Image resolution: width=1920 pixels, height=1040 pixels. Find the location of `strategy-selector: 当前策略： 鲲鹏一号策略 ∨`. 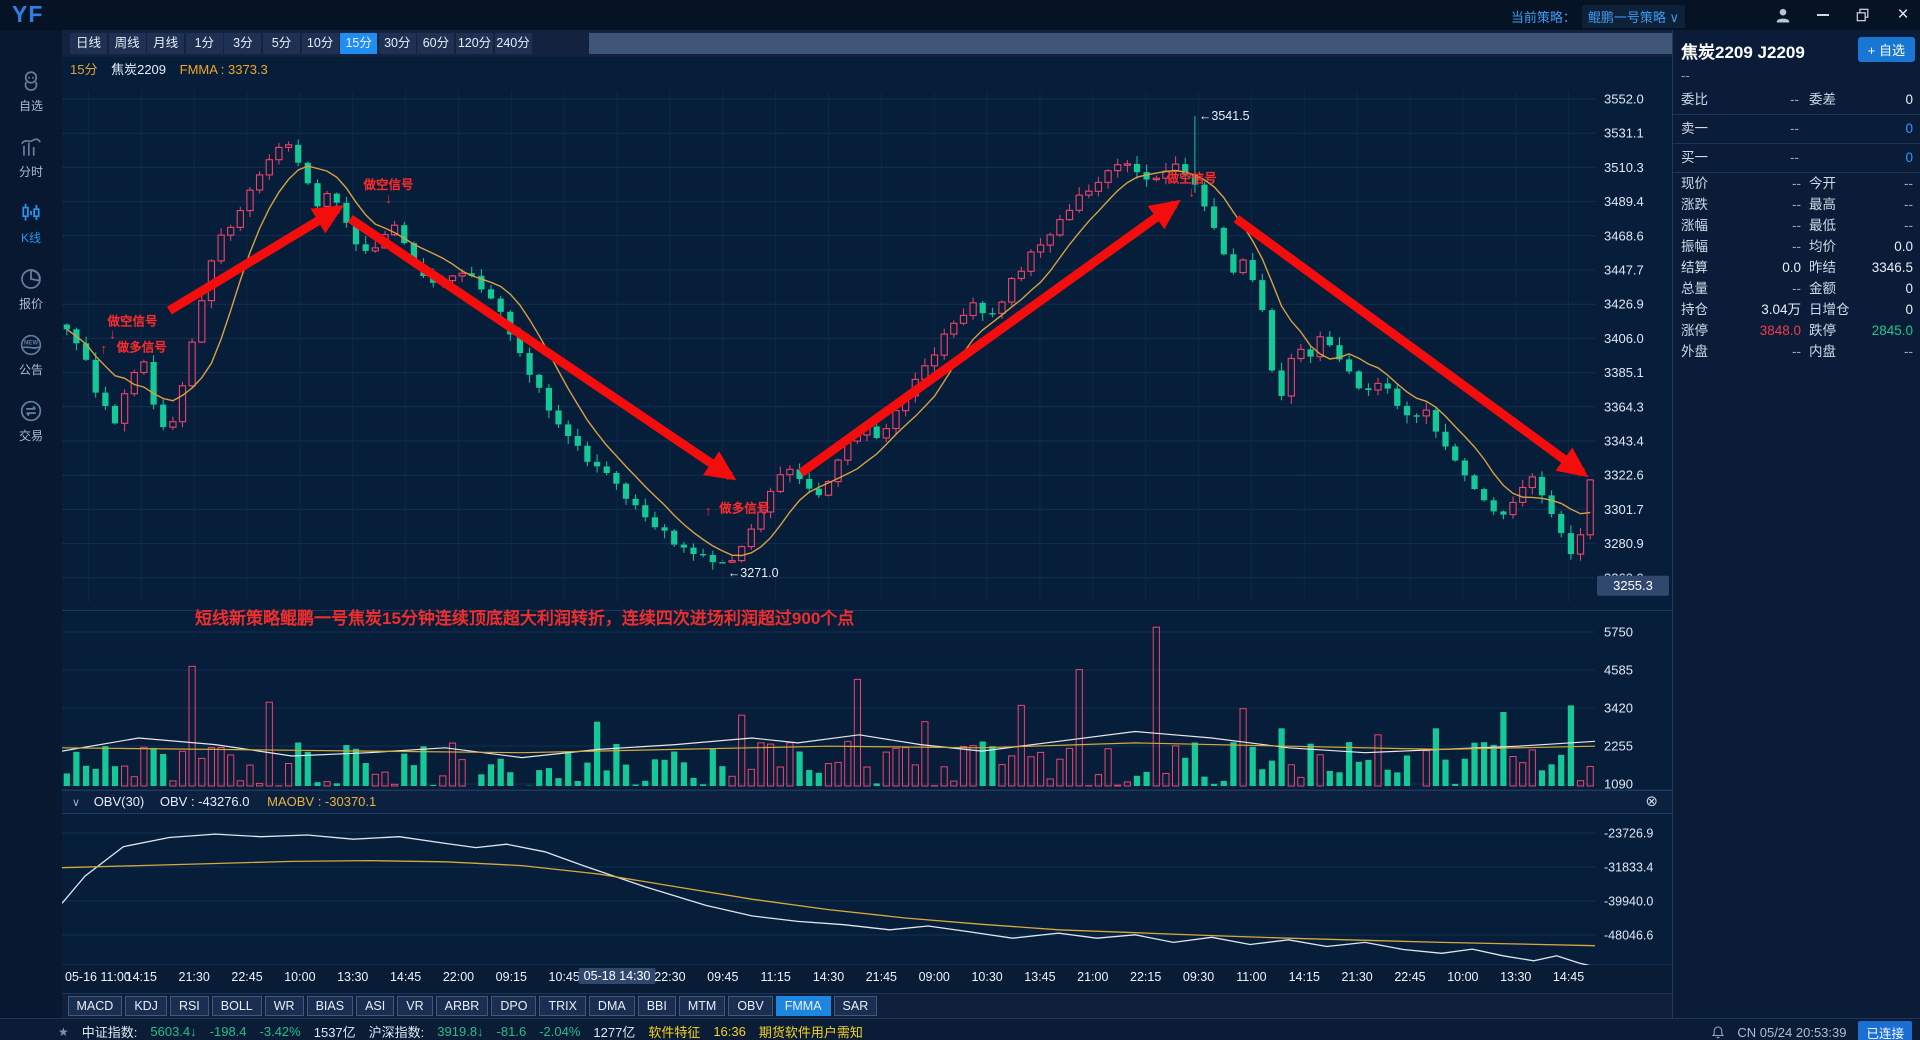

strategy-selector: 当前策略： 鲲鹏一号策略 ∨ is located at coordinates (1598, 16).